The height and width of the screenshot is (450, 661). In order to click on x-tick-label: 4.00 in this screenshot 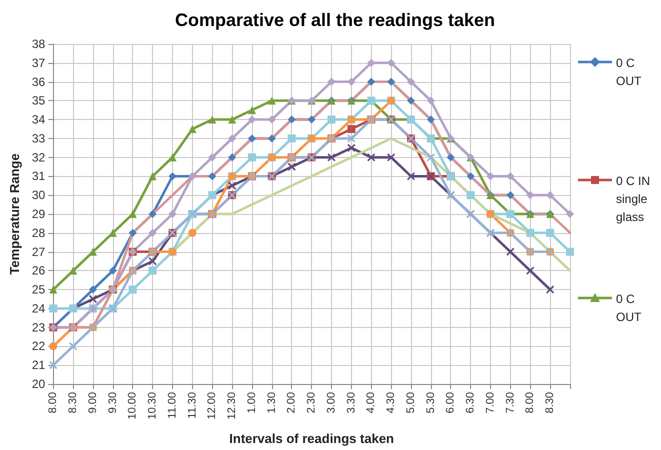, I will do `click(371, 403)`.